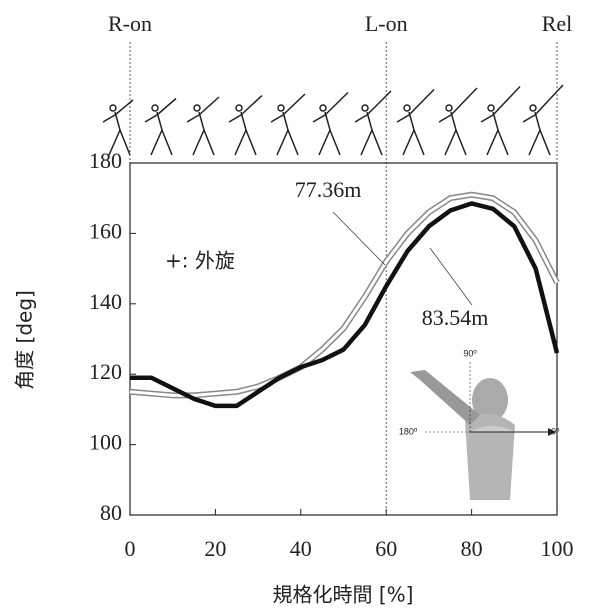  Describe the element at coordinates (130, 23) in the screenshot. I see `event-label: R-on` at that location.